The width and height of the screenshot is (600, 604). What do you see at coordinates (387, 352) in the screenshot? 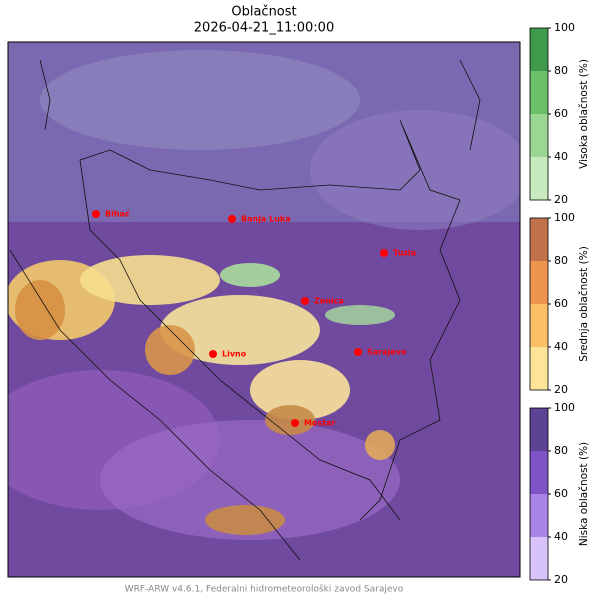
I see `city-label: Sarajevo` at bounding box center [387, 352].